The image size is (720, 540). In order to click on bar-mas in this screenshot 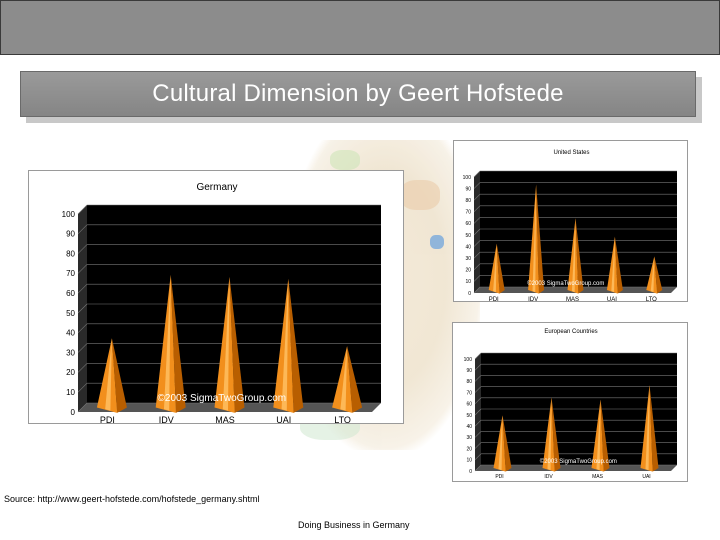, I will do `click(575, 256)`.